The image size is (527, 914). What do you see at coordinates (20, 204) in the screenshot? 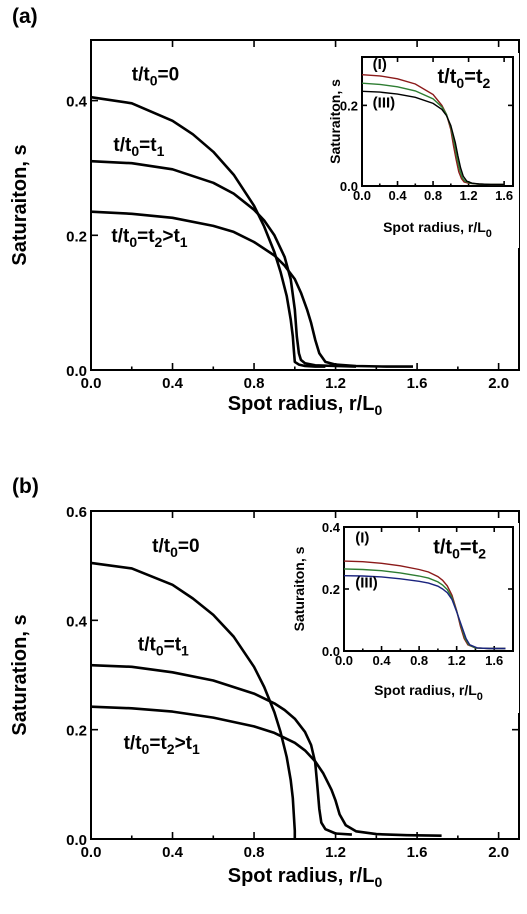
I see `y-axis-label: Saturaiton, s` at bounding box center [20, 204].